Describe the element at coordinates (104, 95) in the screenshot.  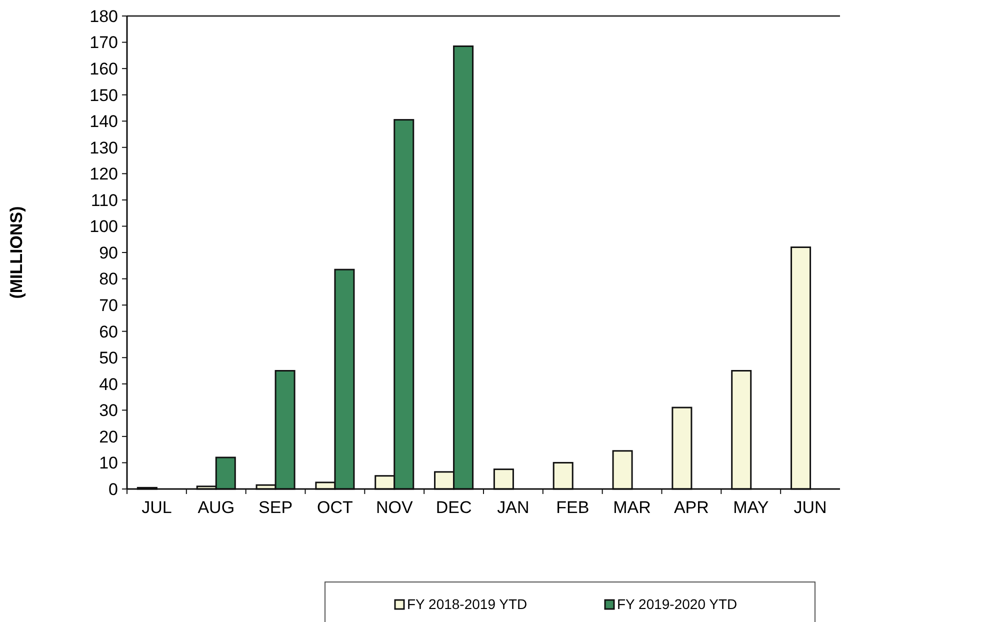
I see `y-tick-label: 150` at that location.